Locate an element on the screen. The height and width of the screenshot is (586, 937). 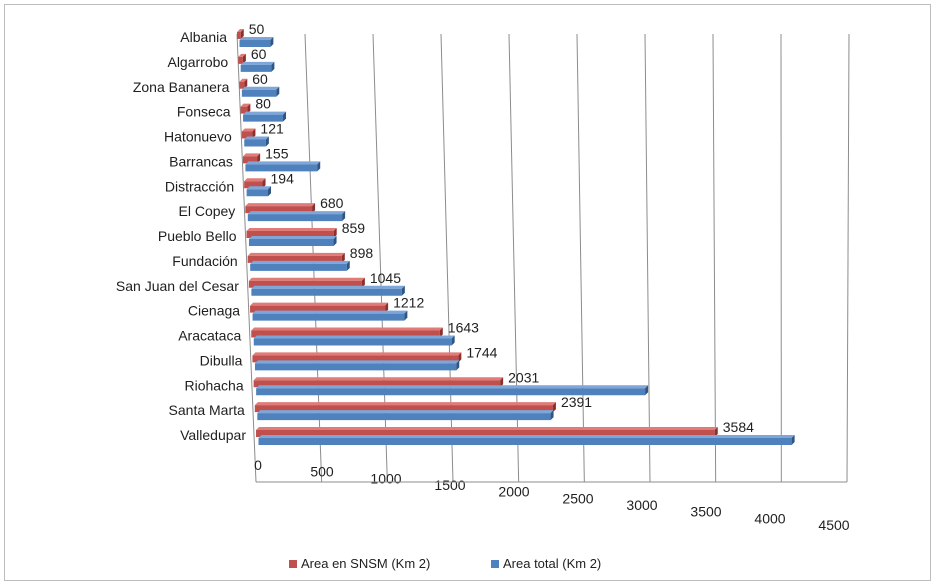
legend-label-snsm: Area en SNSM (Km 2) is located at coordinates (365, 563).